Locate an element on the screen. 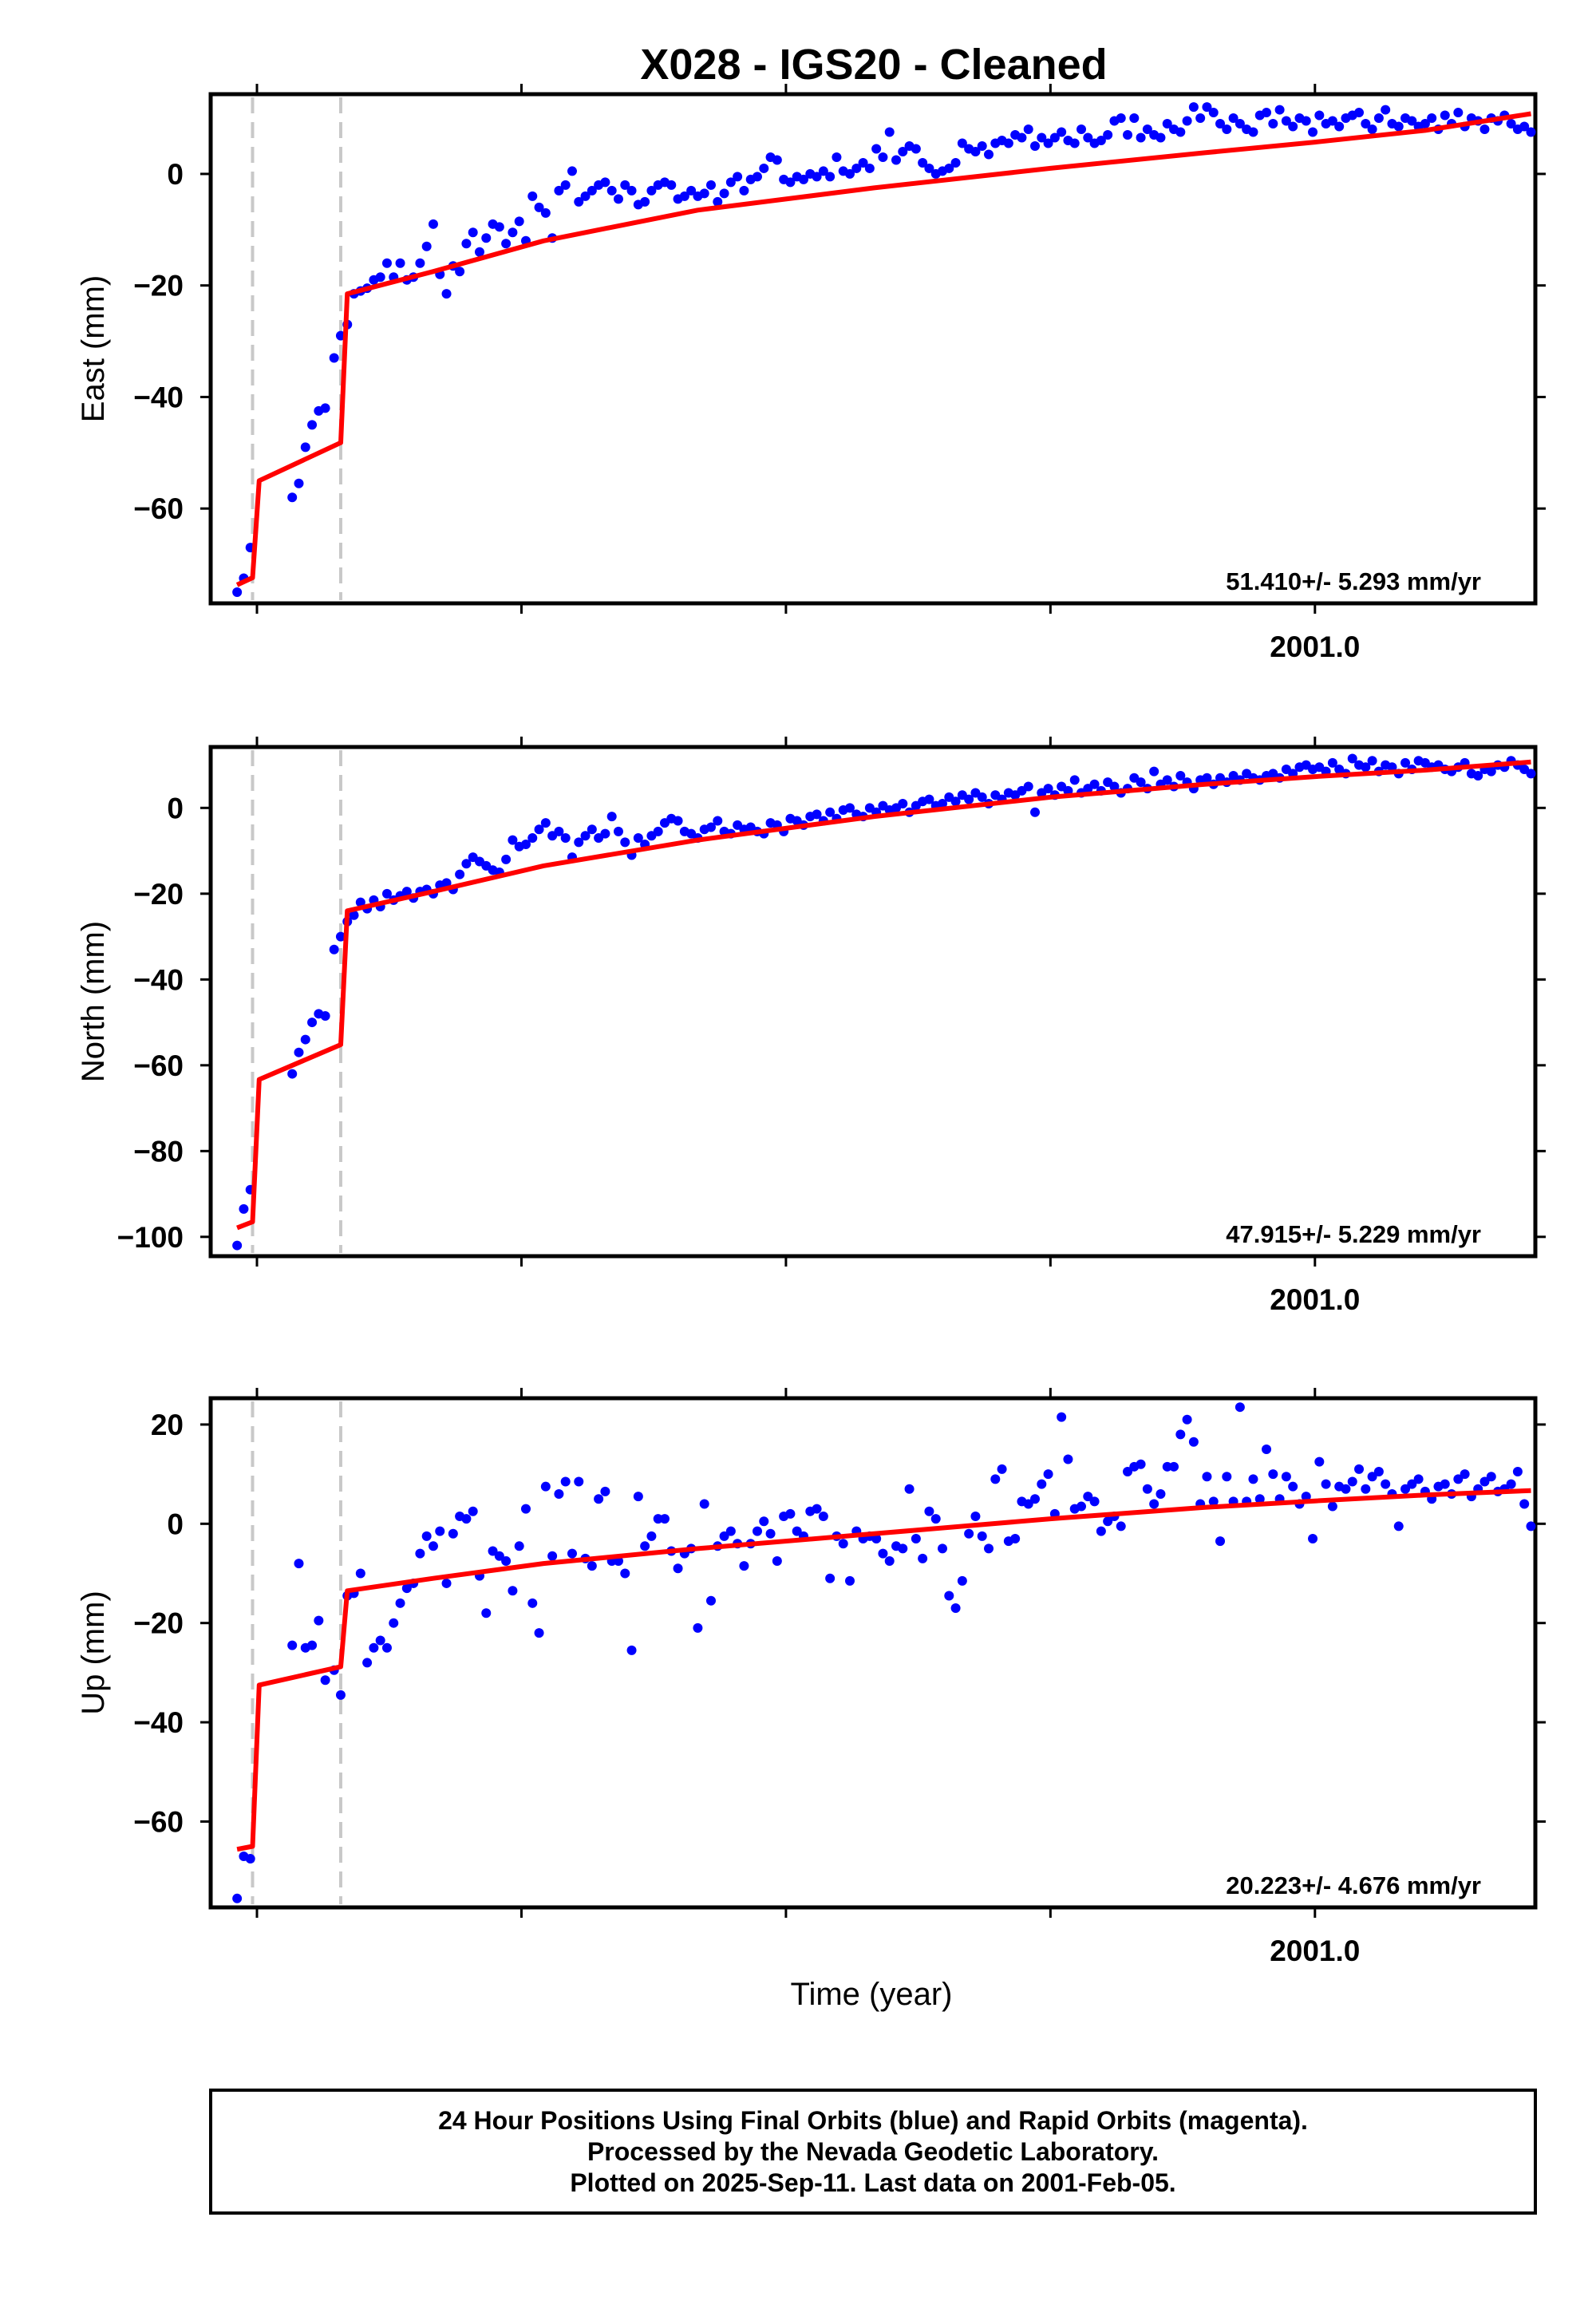  east-rate-label: 51.410+/- 5.293 mm/yr is located at coordinates (1353, 581).